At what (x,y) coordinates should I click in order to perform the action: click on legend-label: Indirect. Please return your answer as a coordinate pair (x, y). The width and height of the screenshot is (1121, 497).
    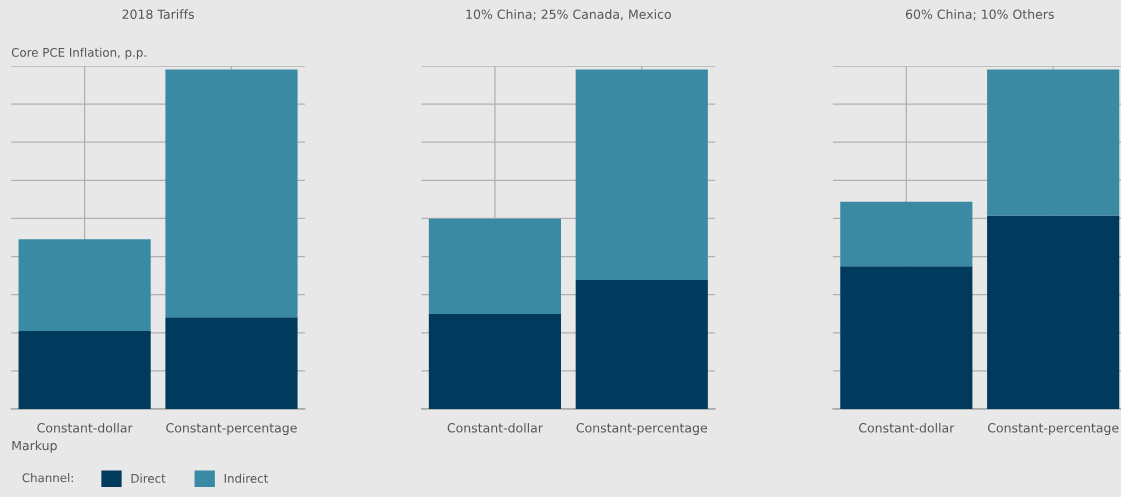
    Looking at the image, I should click on (246, 478).